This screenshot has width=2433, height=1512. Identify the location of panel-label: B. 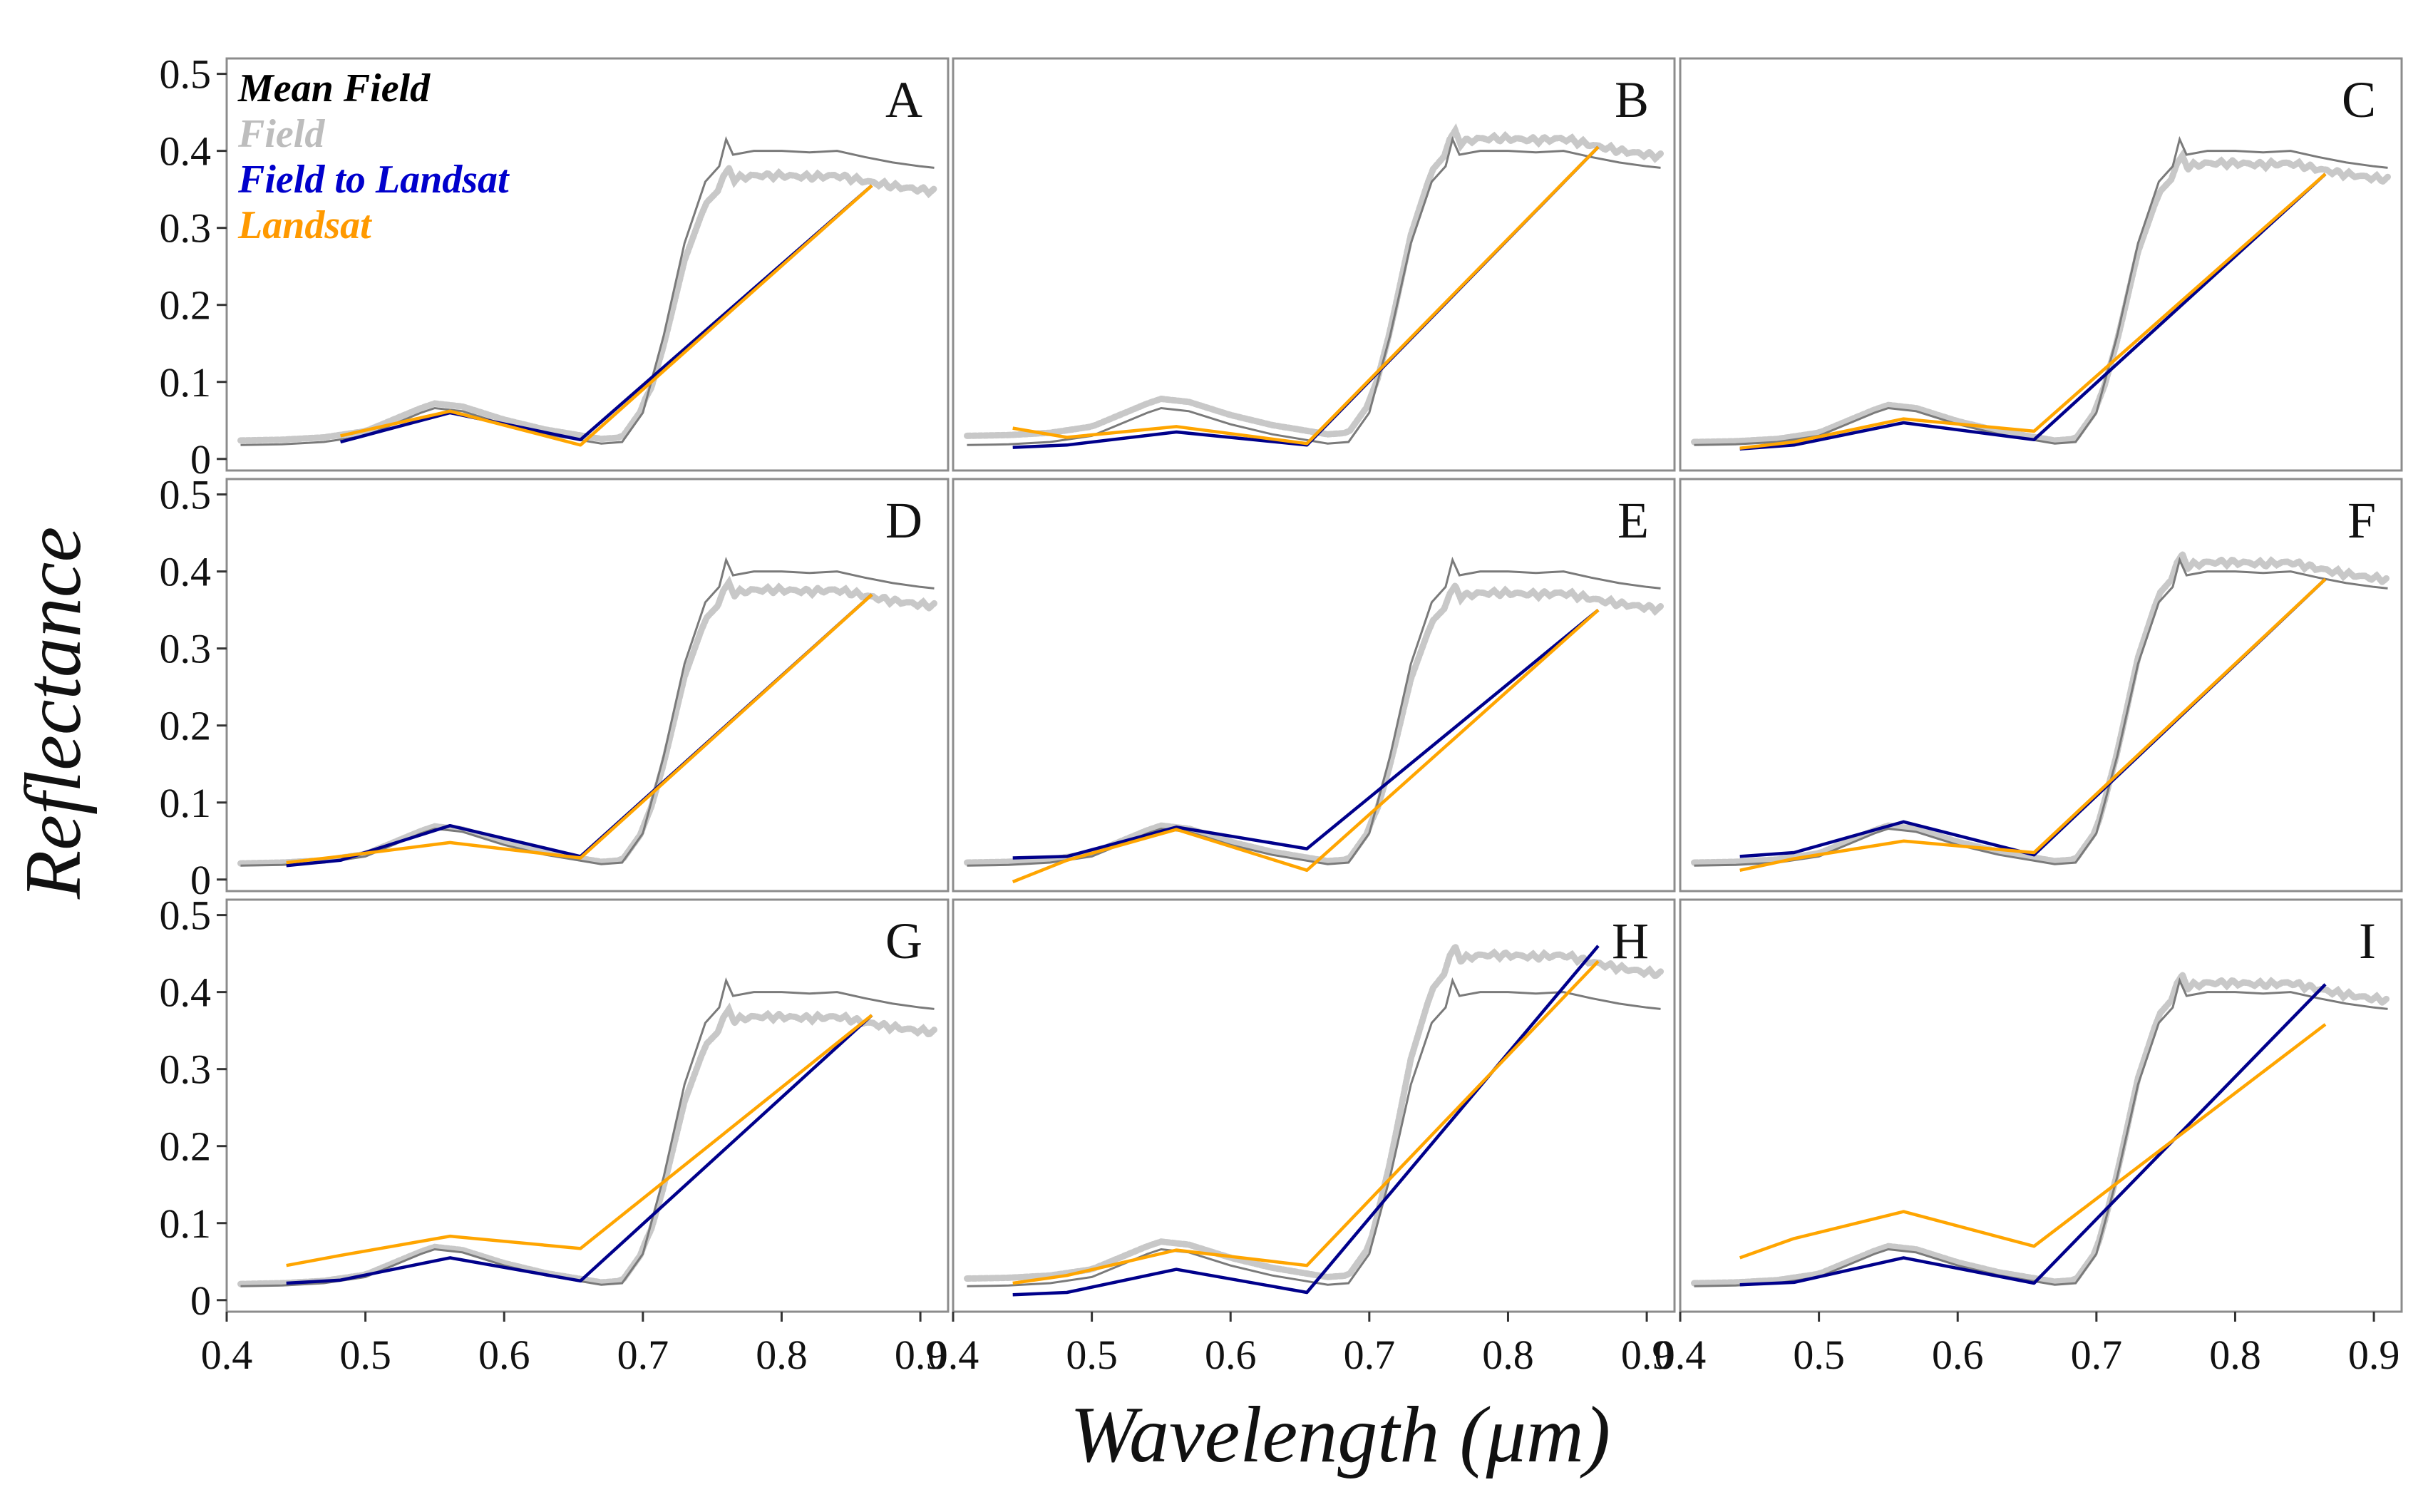
(1632, 99).